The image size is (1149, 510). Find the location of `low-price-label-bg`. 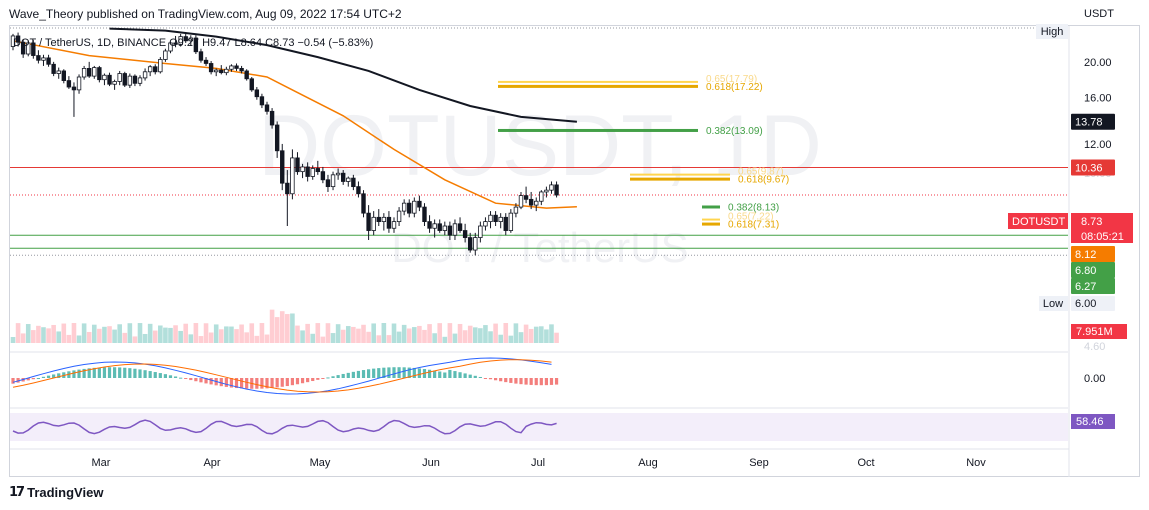

low-price-label-bg is located at coordinates (1093, 303).